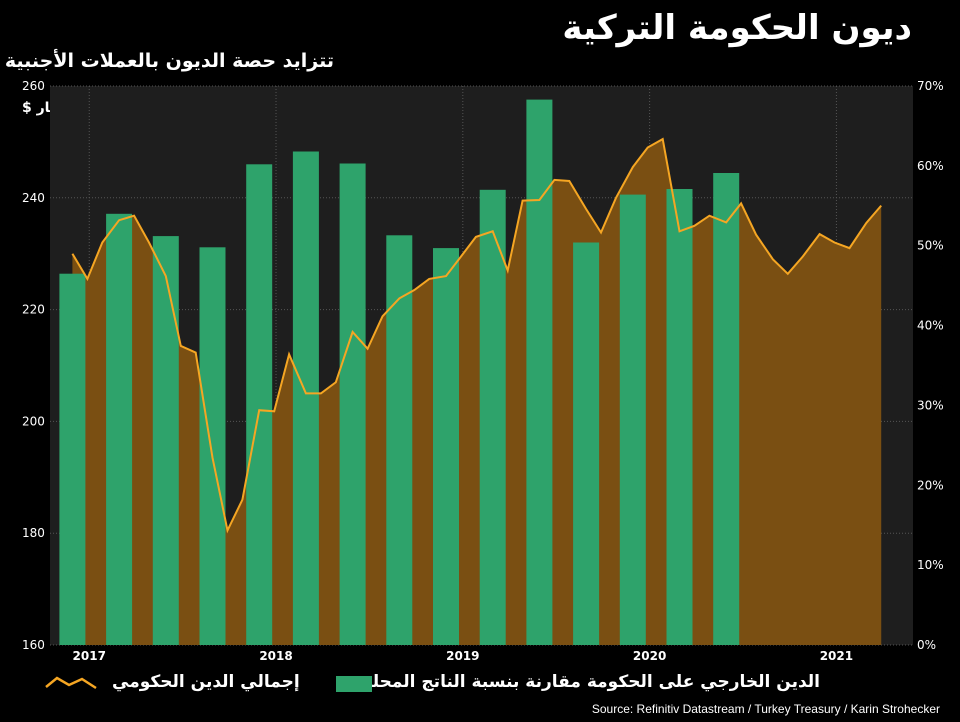 The image size is (960, 722). I want to click on right-tick-label: 0%, so click(926, 645).